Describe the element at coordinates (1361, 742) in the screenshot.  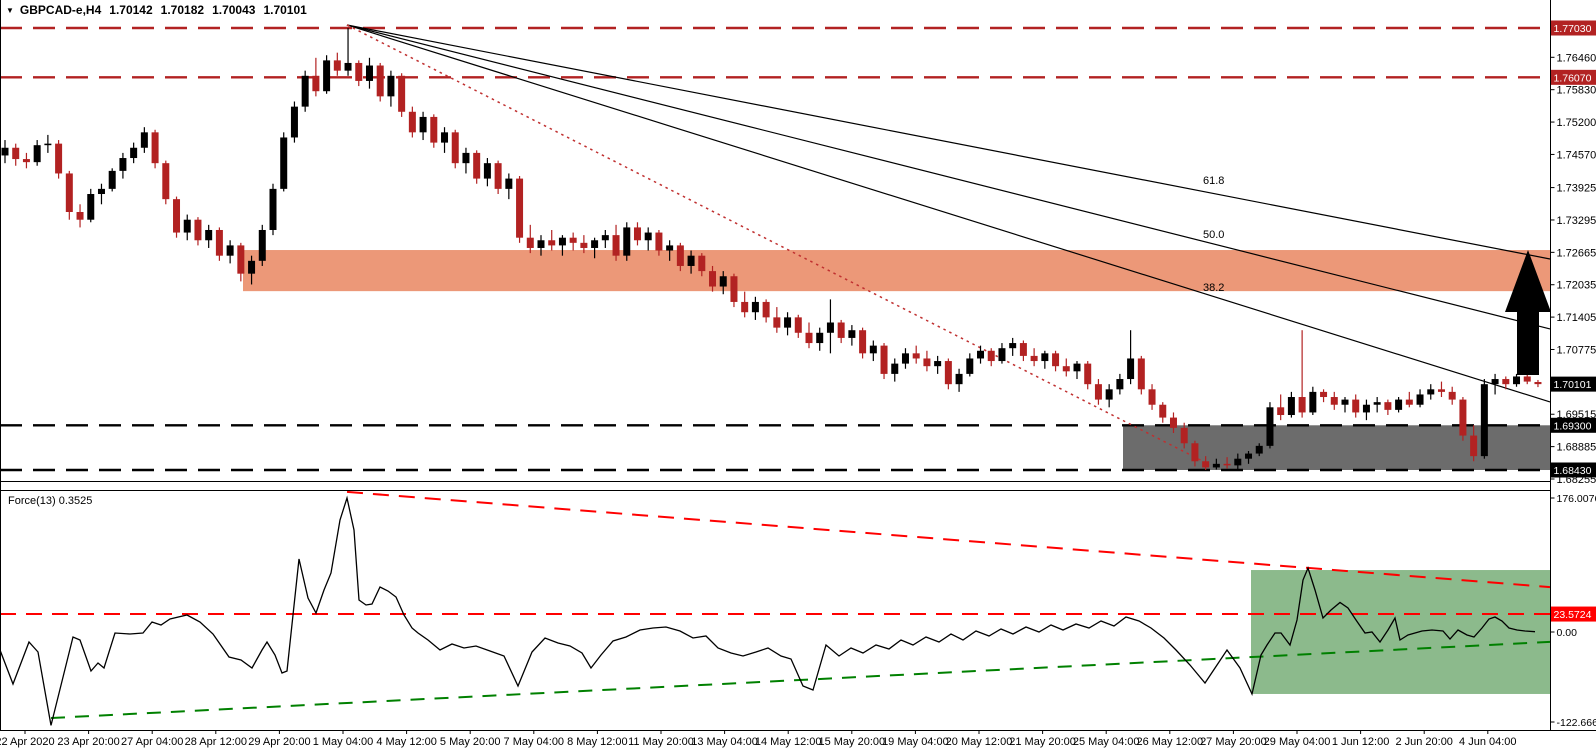
I see `time-tick-label: 1 Jun 12:00` at that location.